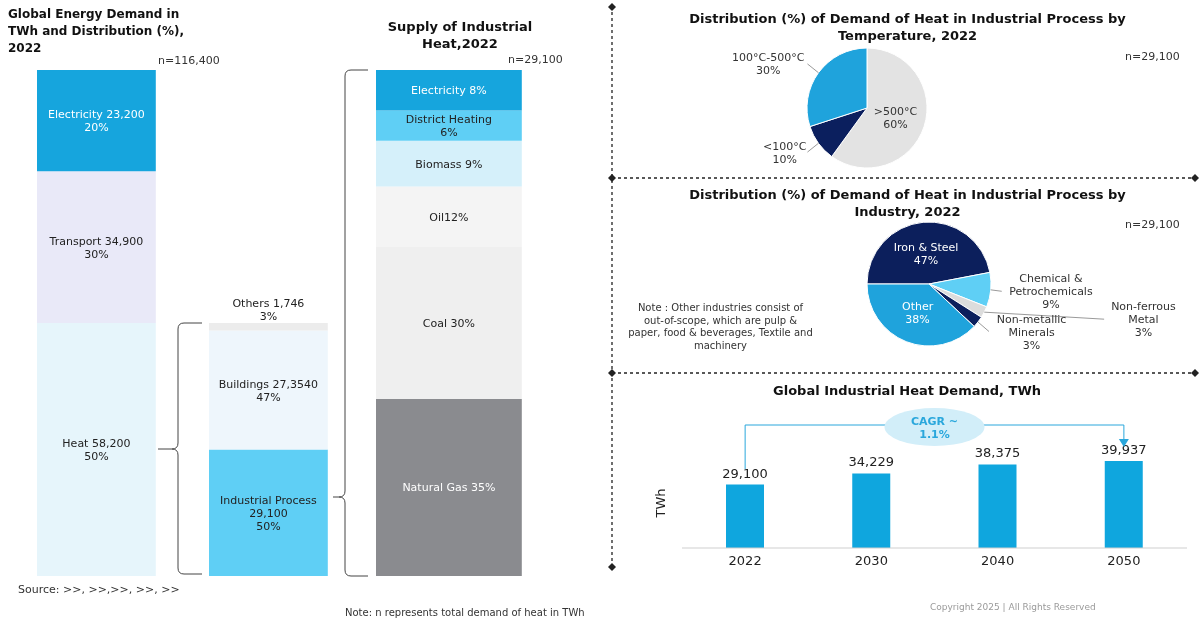 The height and width of the screenshot is (622, 1203). What do you see at coordinates (96, 120) in the screenshot?
I see `data-label: Electricity 23,200 20%` at bounding box center [96, 120].